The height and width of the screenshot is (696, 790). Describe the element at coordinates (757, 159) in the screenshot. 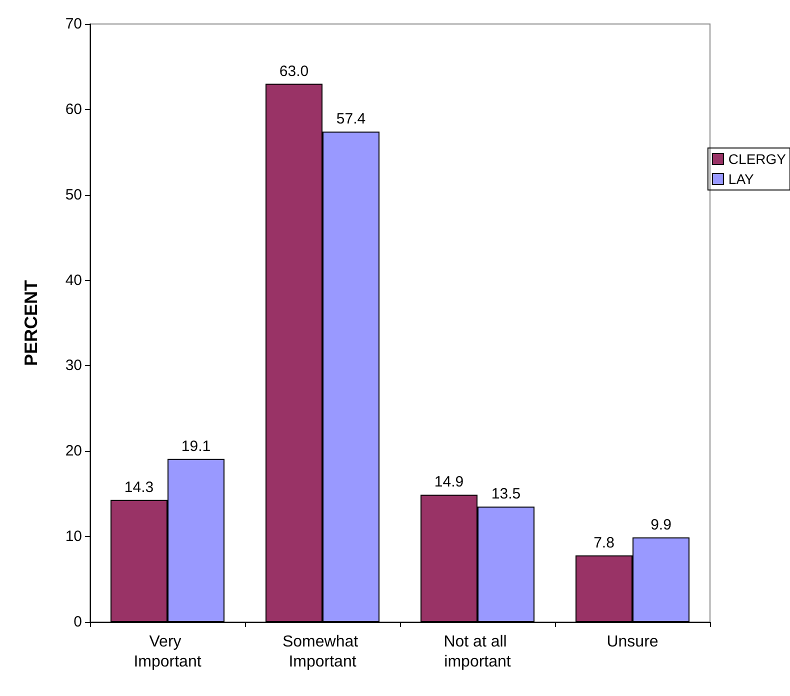

I see `legend-label: CLERGY` at that location.